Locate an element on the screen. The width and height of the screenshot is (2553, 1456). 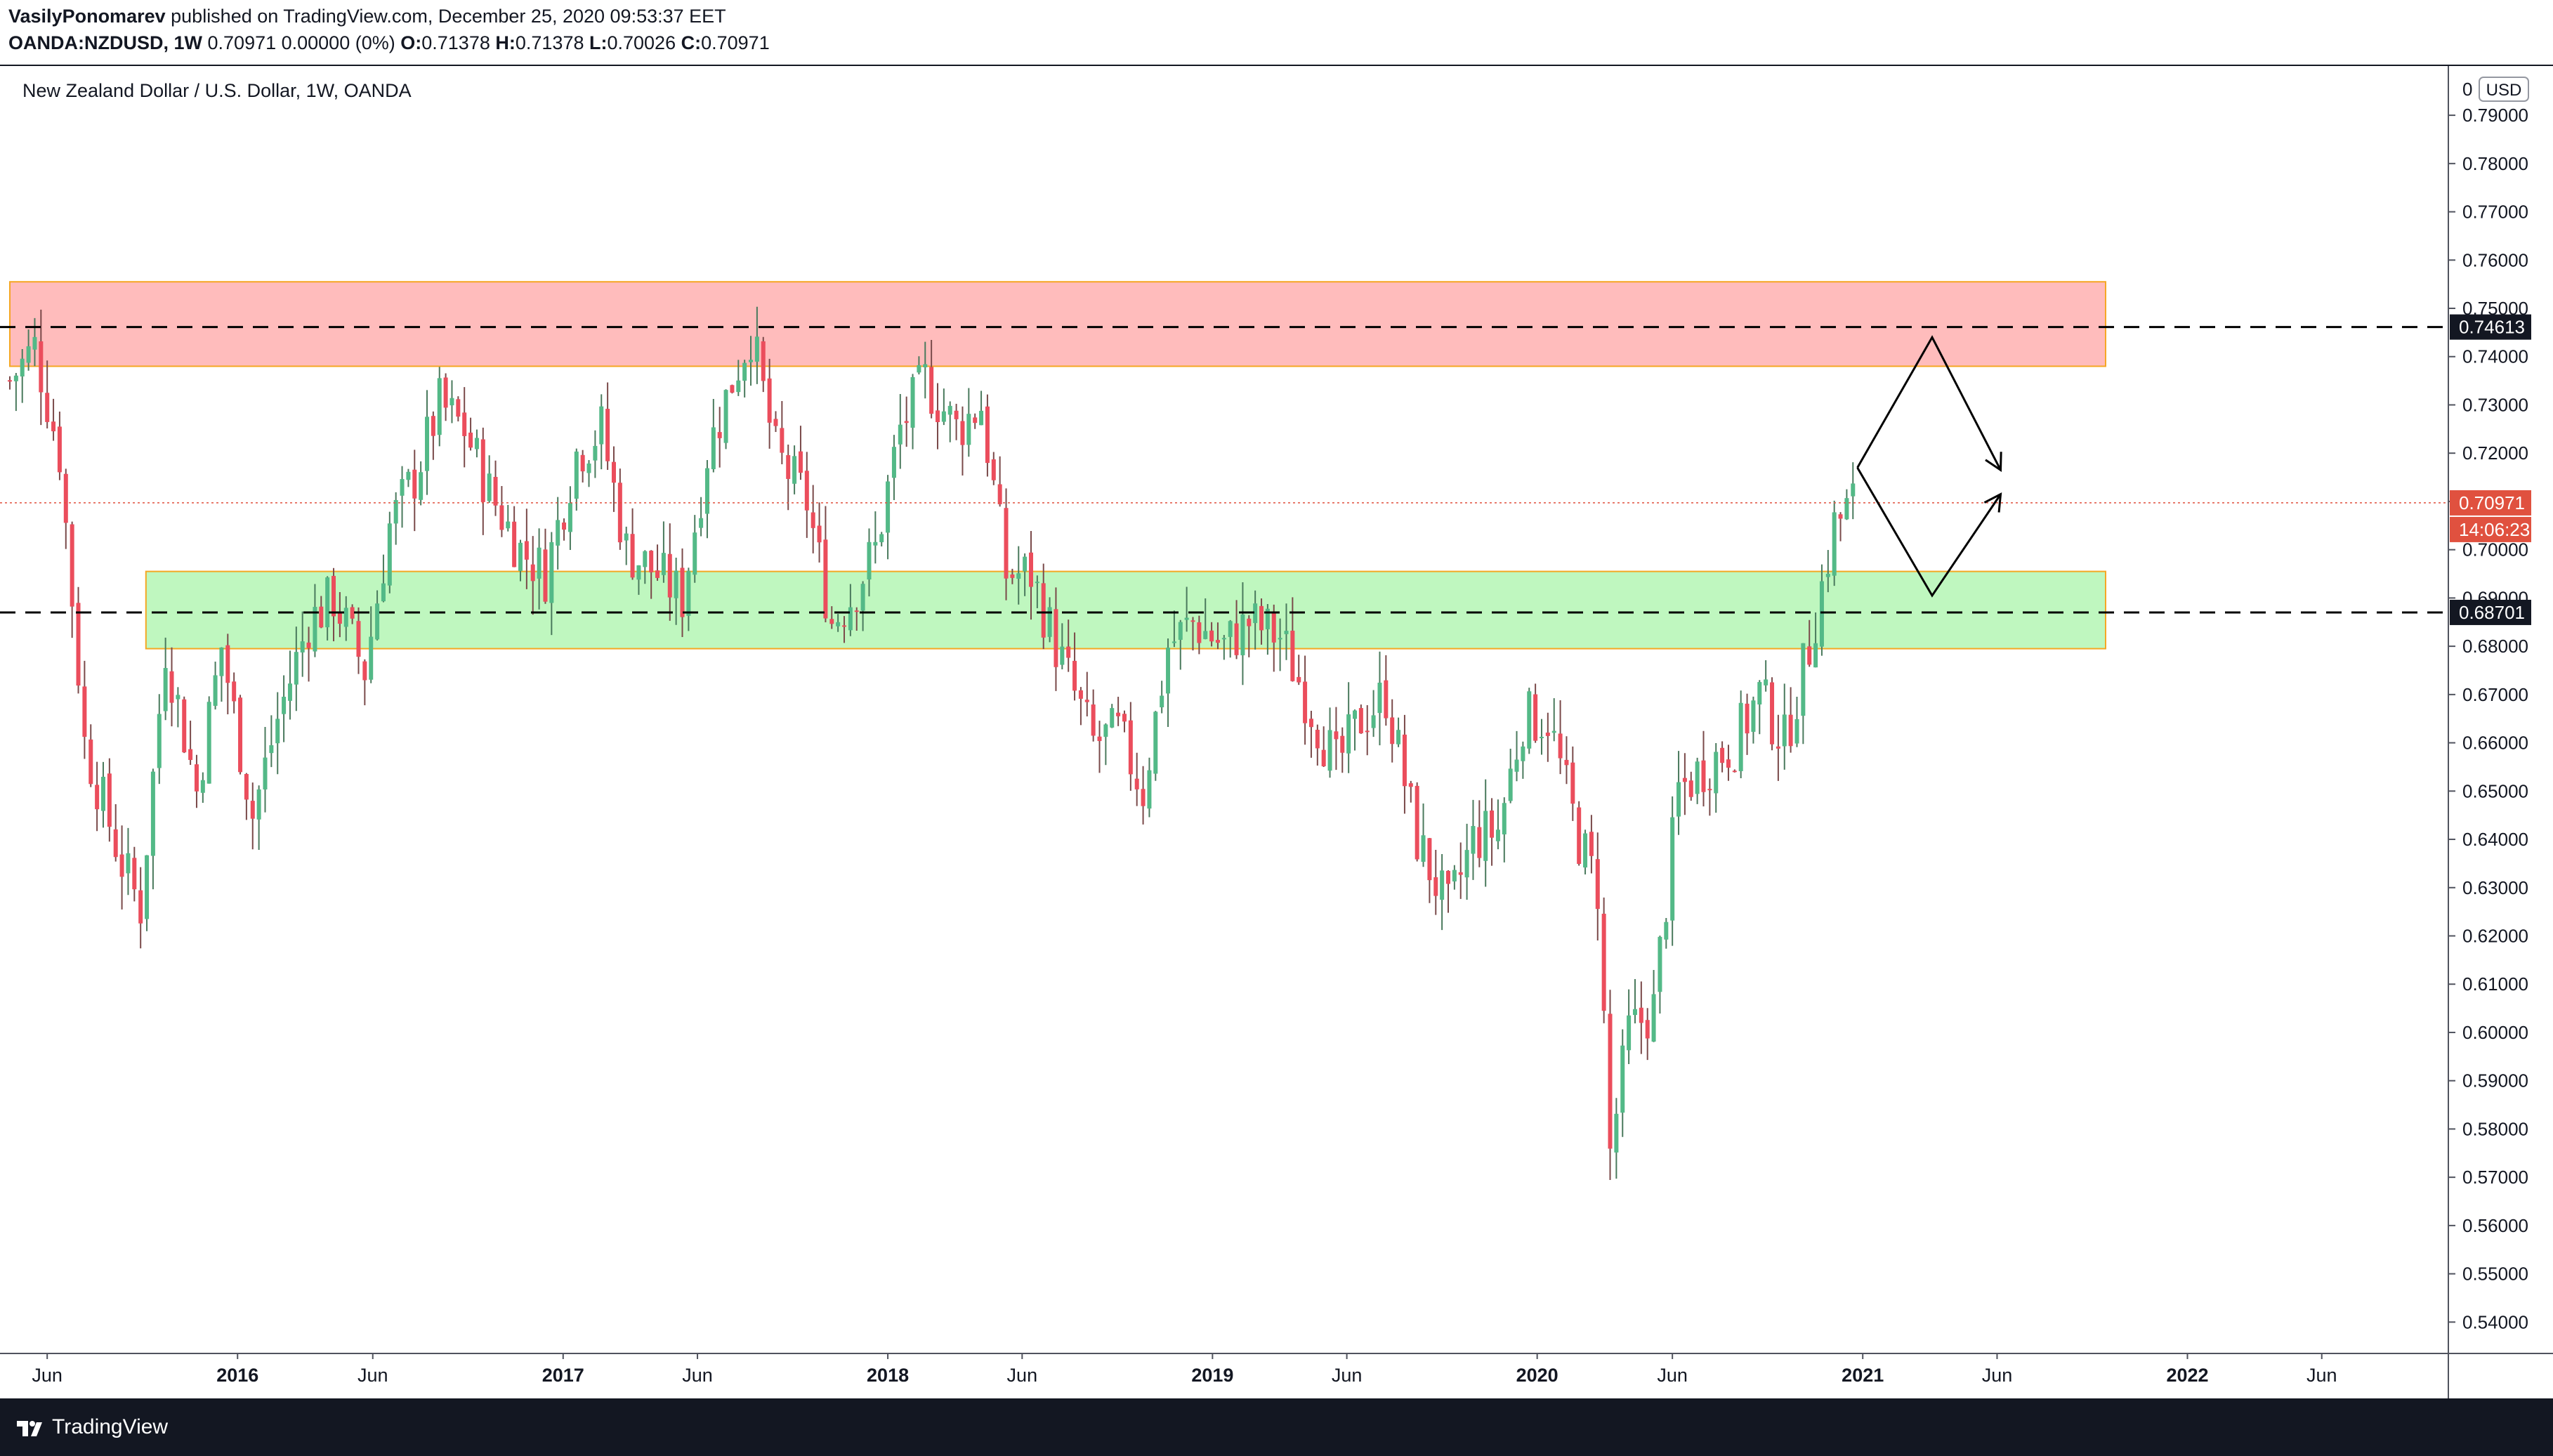
tradingview-logo-icon is located at coordinates (30, 1428).